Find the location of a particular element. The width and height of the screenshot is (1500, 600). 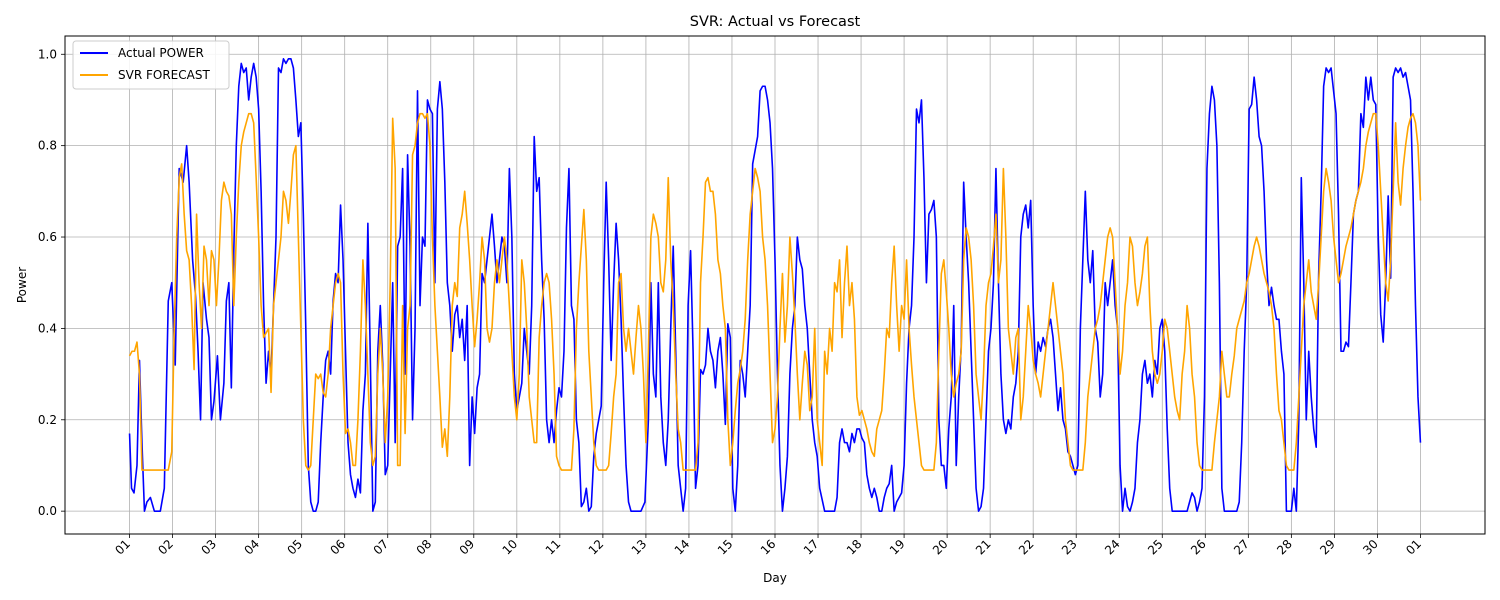

y-tick-label: 0.2 is located at coordinates (47, 420).